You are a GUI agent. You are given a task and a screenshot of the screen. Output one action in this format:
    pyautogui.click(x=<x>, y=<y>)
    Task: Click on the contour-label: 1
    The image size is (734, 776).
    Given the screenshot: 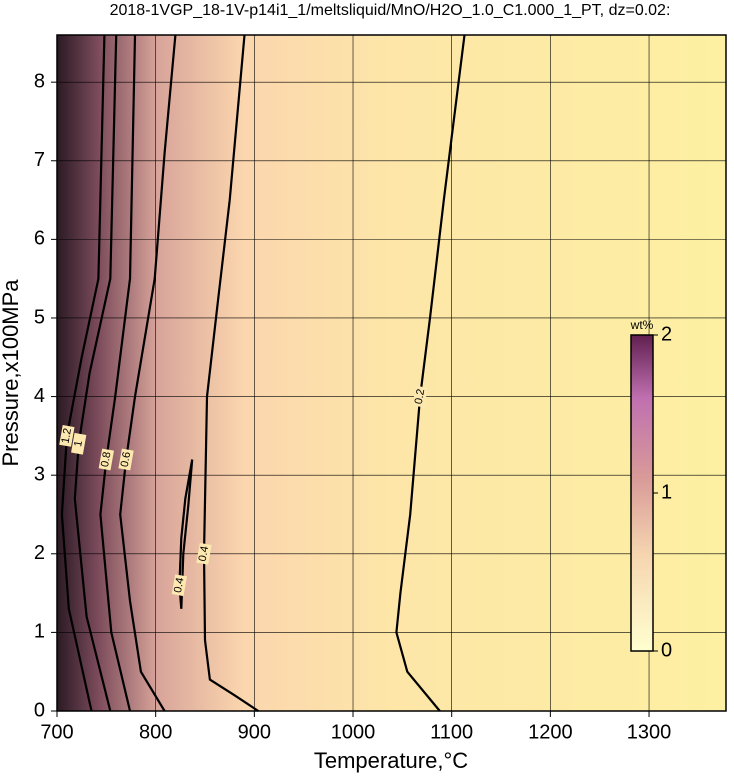 What is the action you would take?
    pyautogui.click(x=78, y=444)
    